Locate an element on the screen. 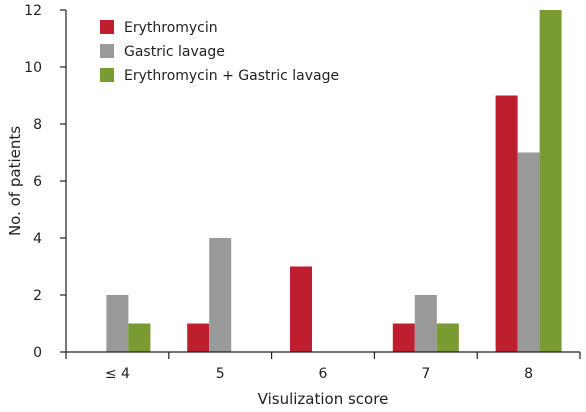  x-tick-label: 6 is located at coordinates (323, 374).